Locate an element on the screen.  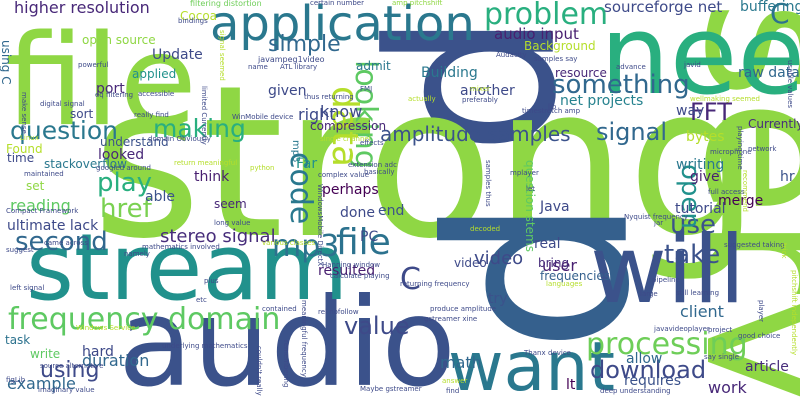
cloud-word: name is located at coordinates (258, 67).